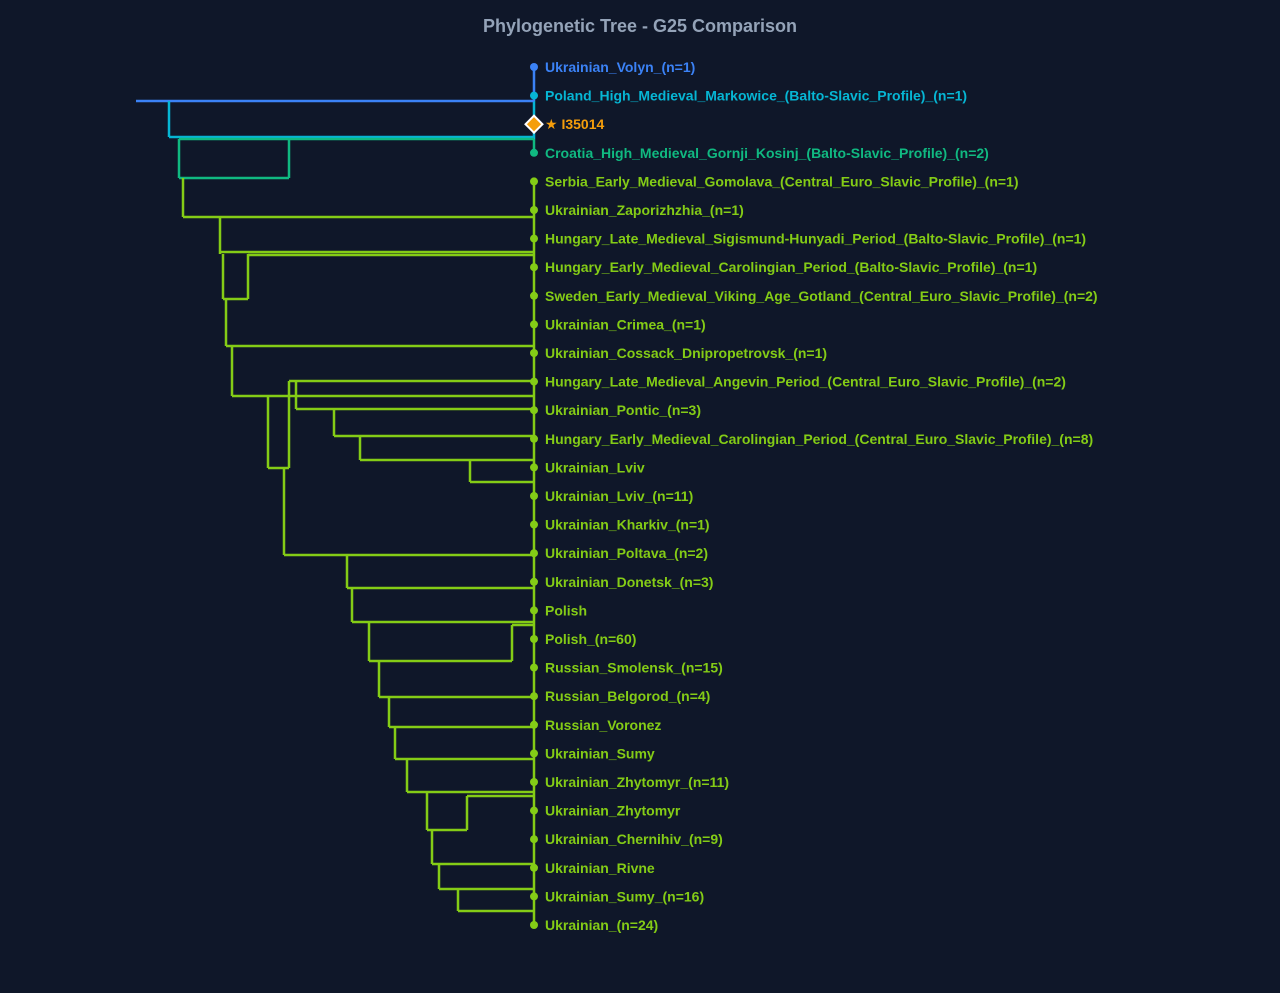 The width and height of the screenshot is (1280, 993). I want to click on leaf-label: Ukrainian_Zaporizhzhia_(n=1), so click(644, 210).